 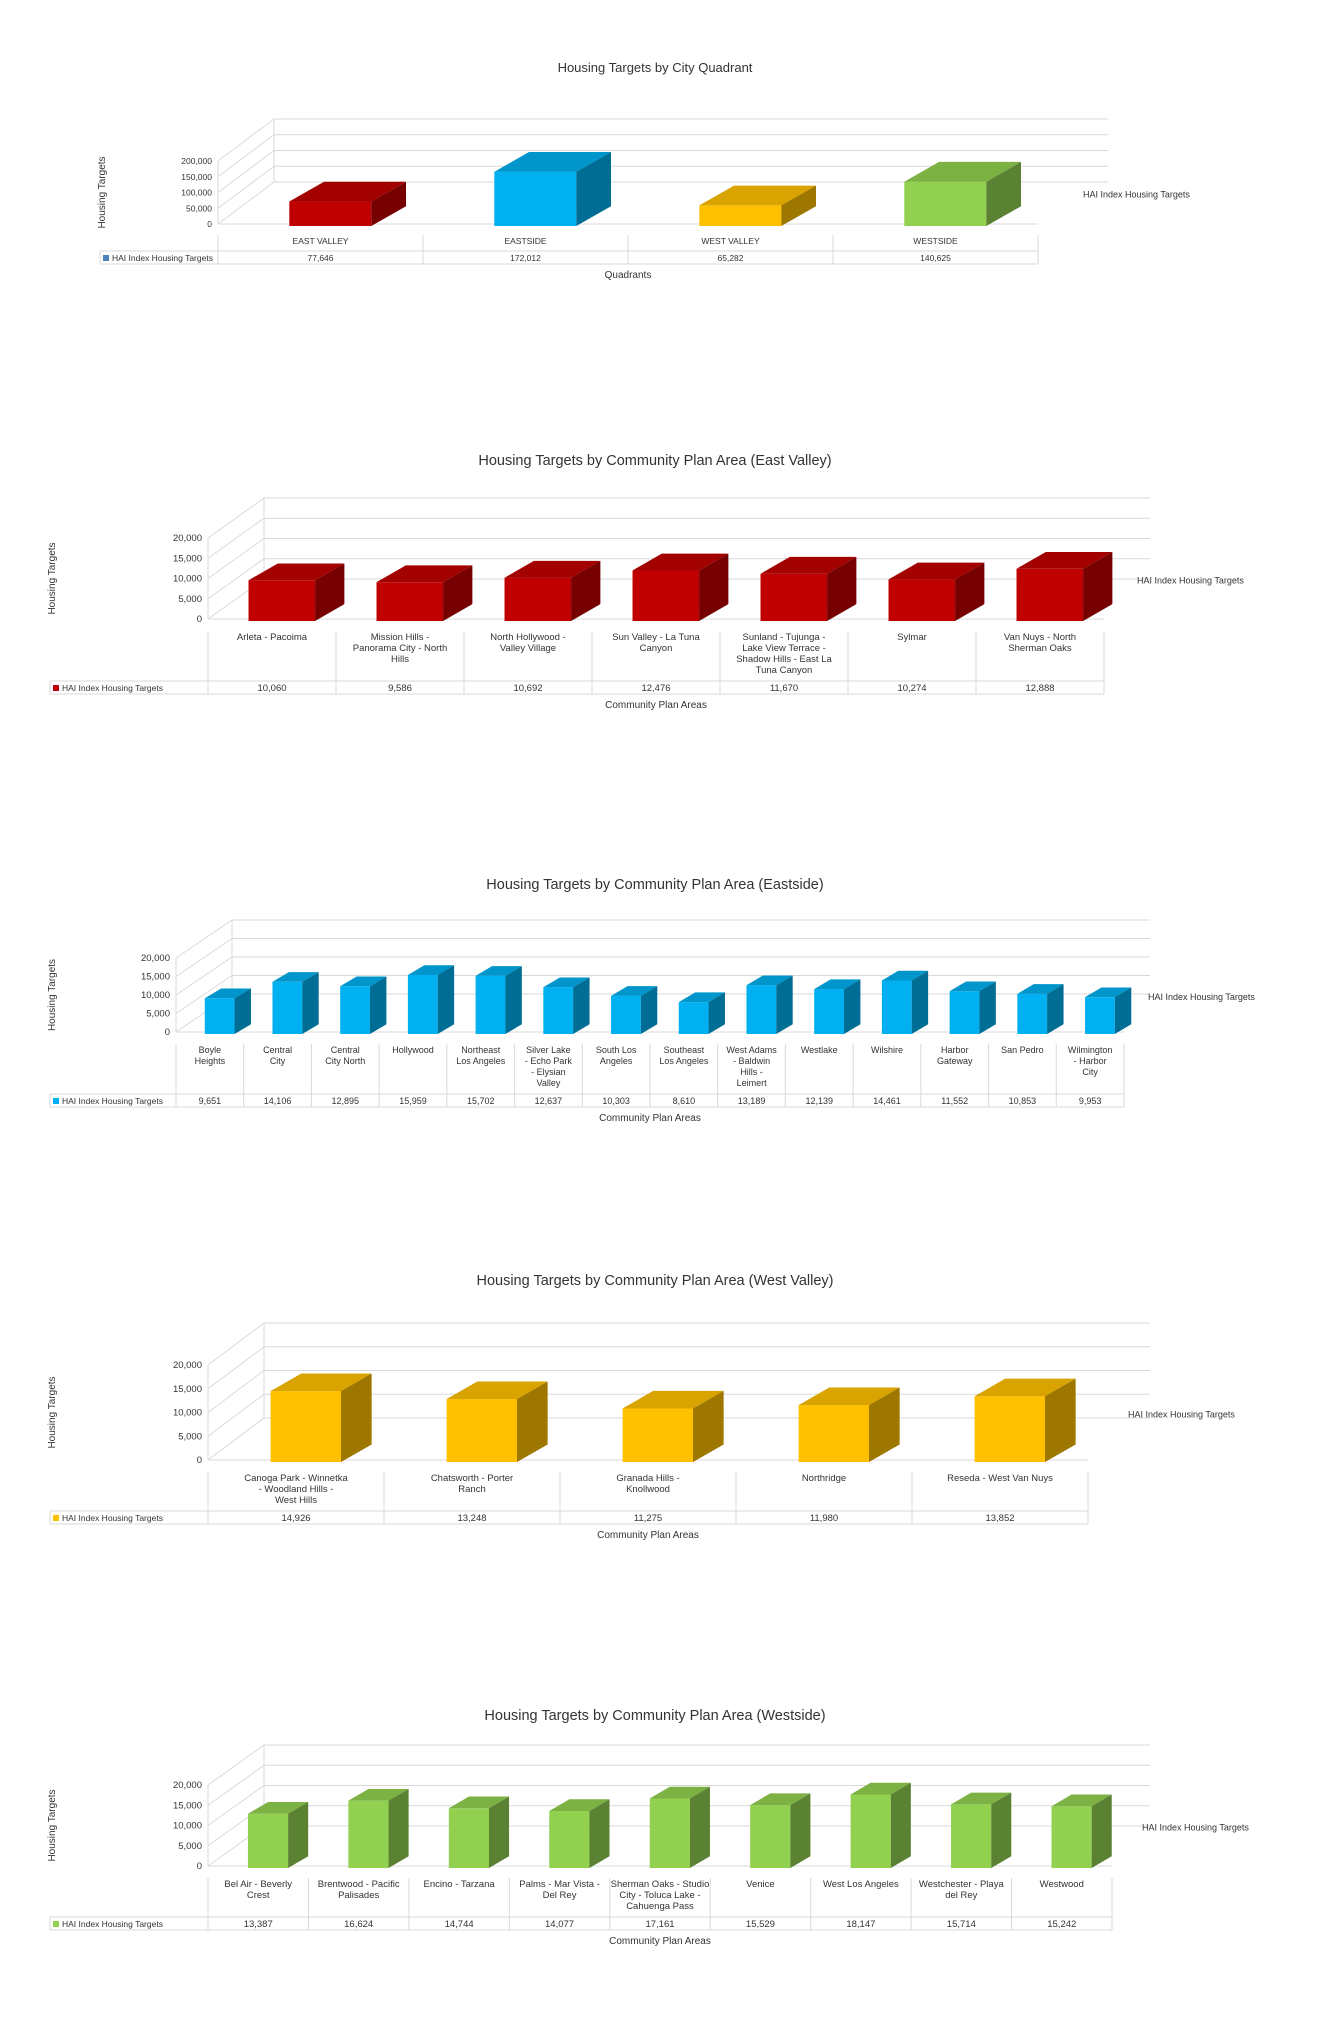 What do you see at coordinates (196, 161) in the screenshot?
I see `y-tick-label: 200,000` at bounding box center [196, 161].